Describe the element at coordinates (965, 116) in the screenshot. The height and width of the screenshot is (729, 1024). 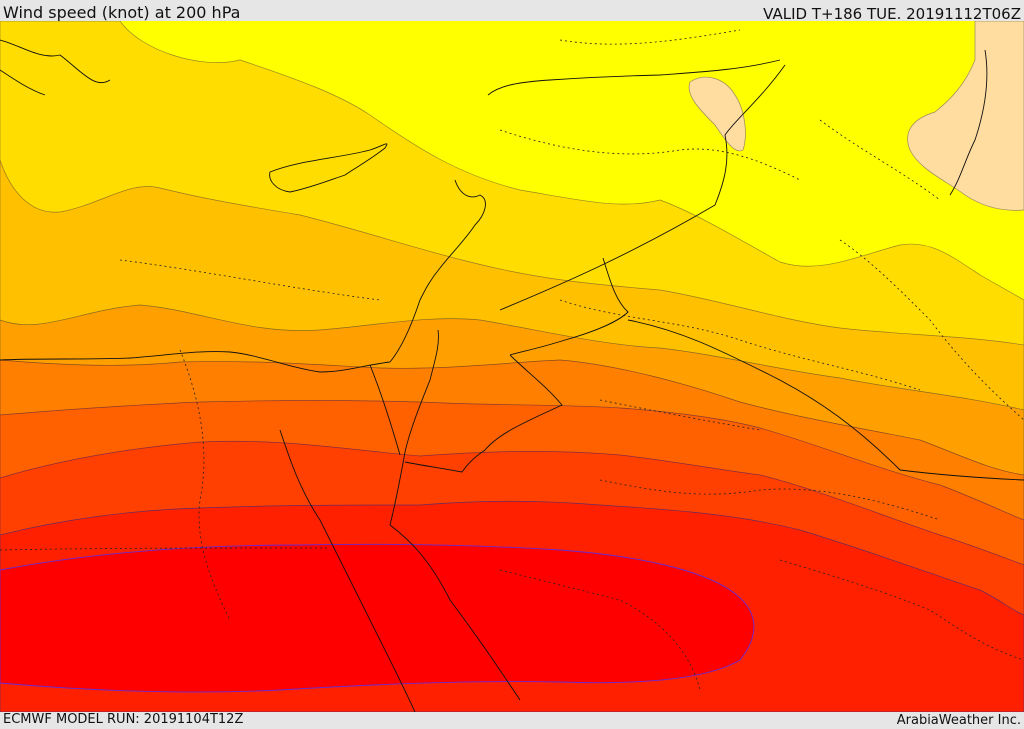
I see `wind-band-pale-east` at that location.